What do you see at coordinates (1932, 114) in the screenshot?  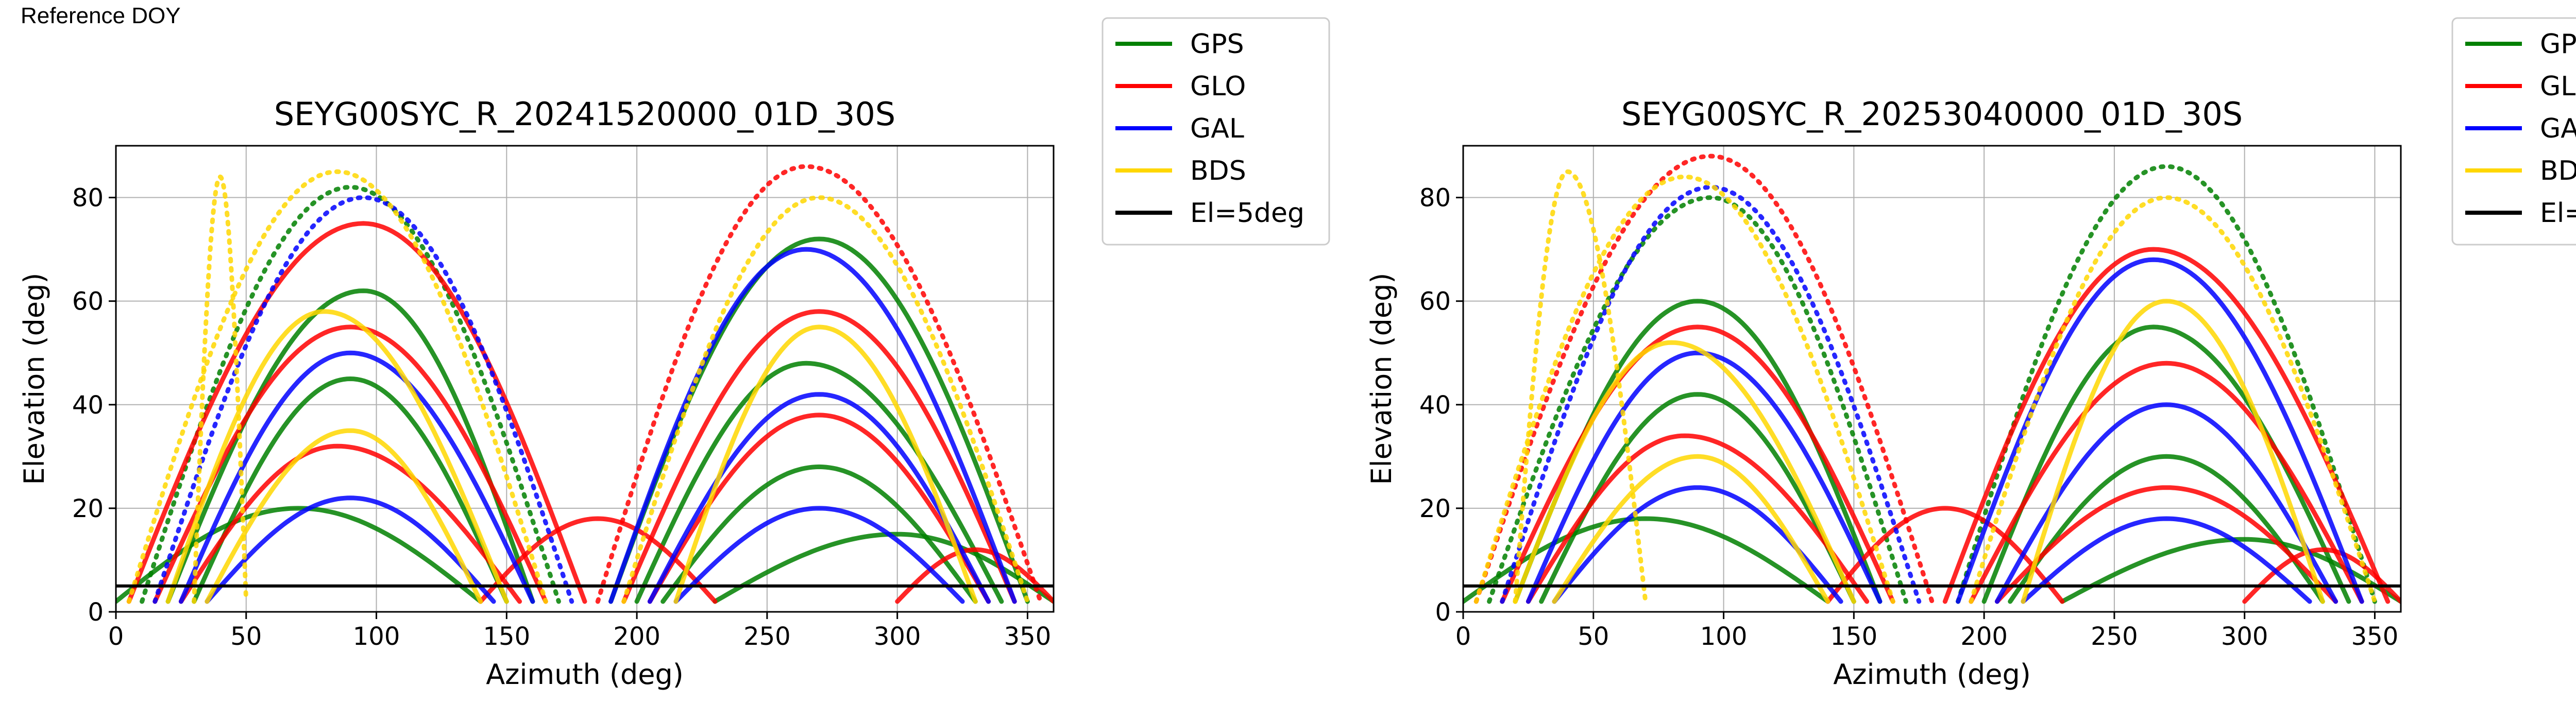 I see `chart-title: SEYG00SYC_R_20253040000_01D_30S` at bounding box center [1932, 114].